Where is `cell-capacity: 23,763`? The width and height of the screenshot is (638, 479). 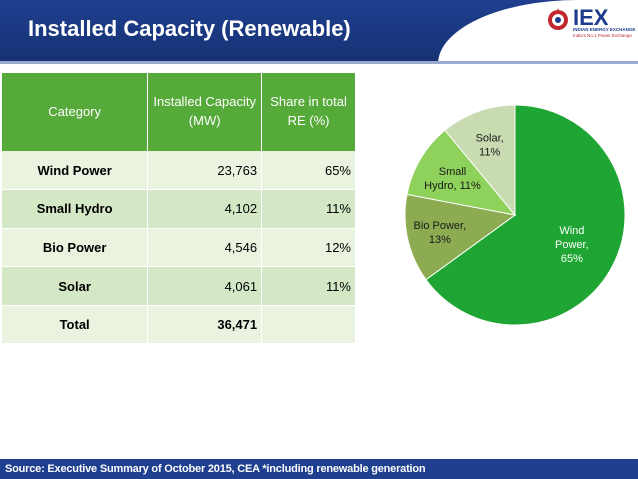 cell-capacity: 23,763 is located at coordinates (205, 171).